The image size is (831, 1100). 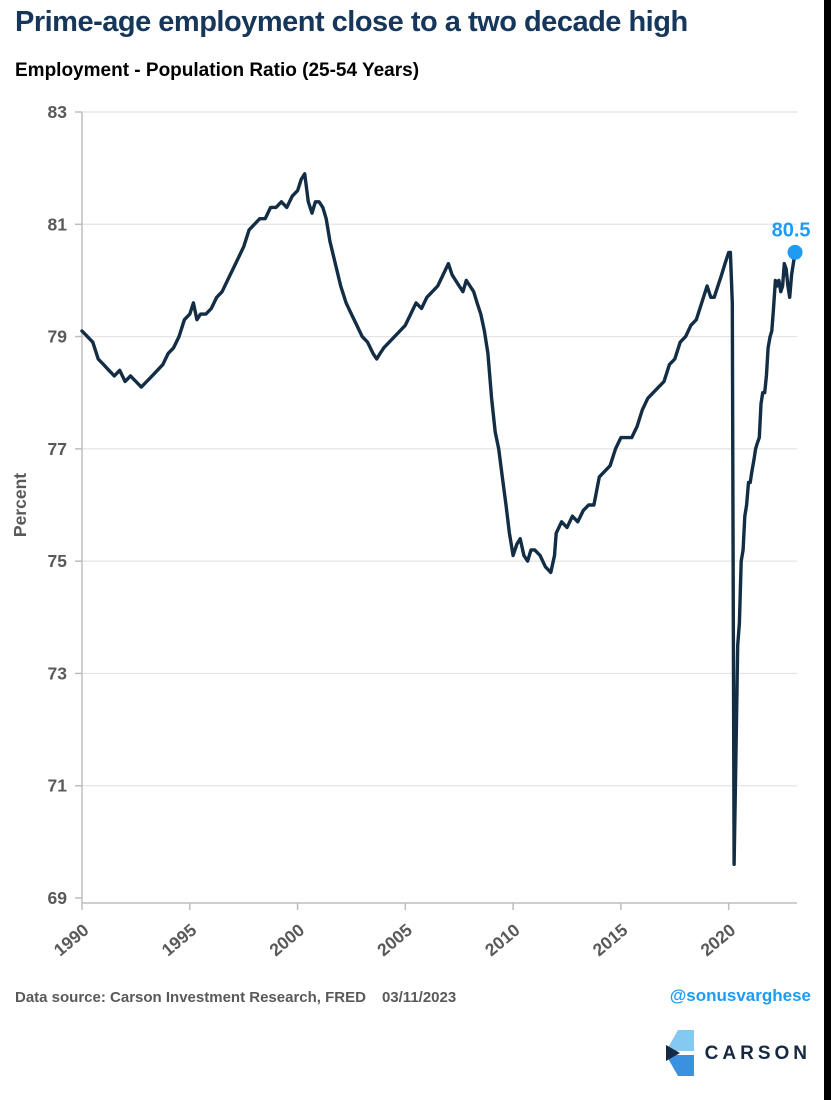 I want to click on y-tick-label-79: 79, so click(x=58, y=337).